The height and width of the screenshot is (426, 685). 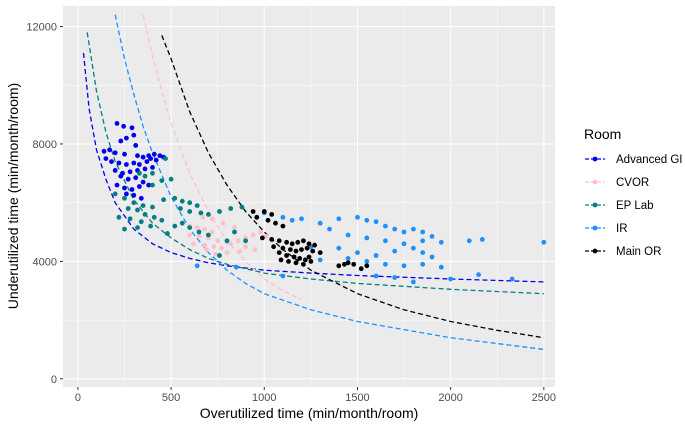 I want to click on legend-label-ir: IR, so click(x=622, y=229).